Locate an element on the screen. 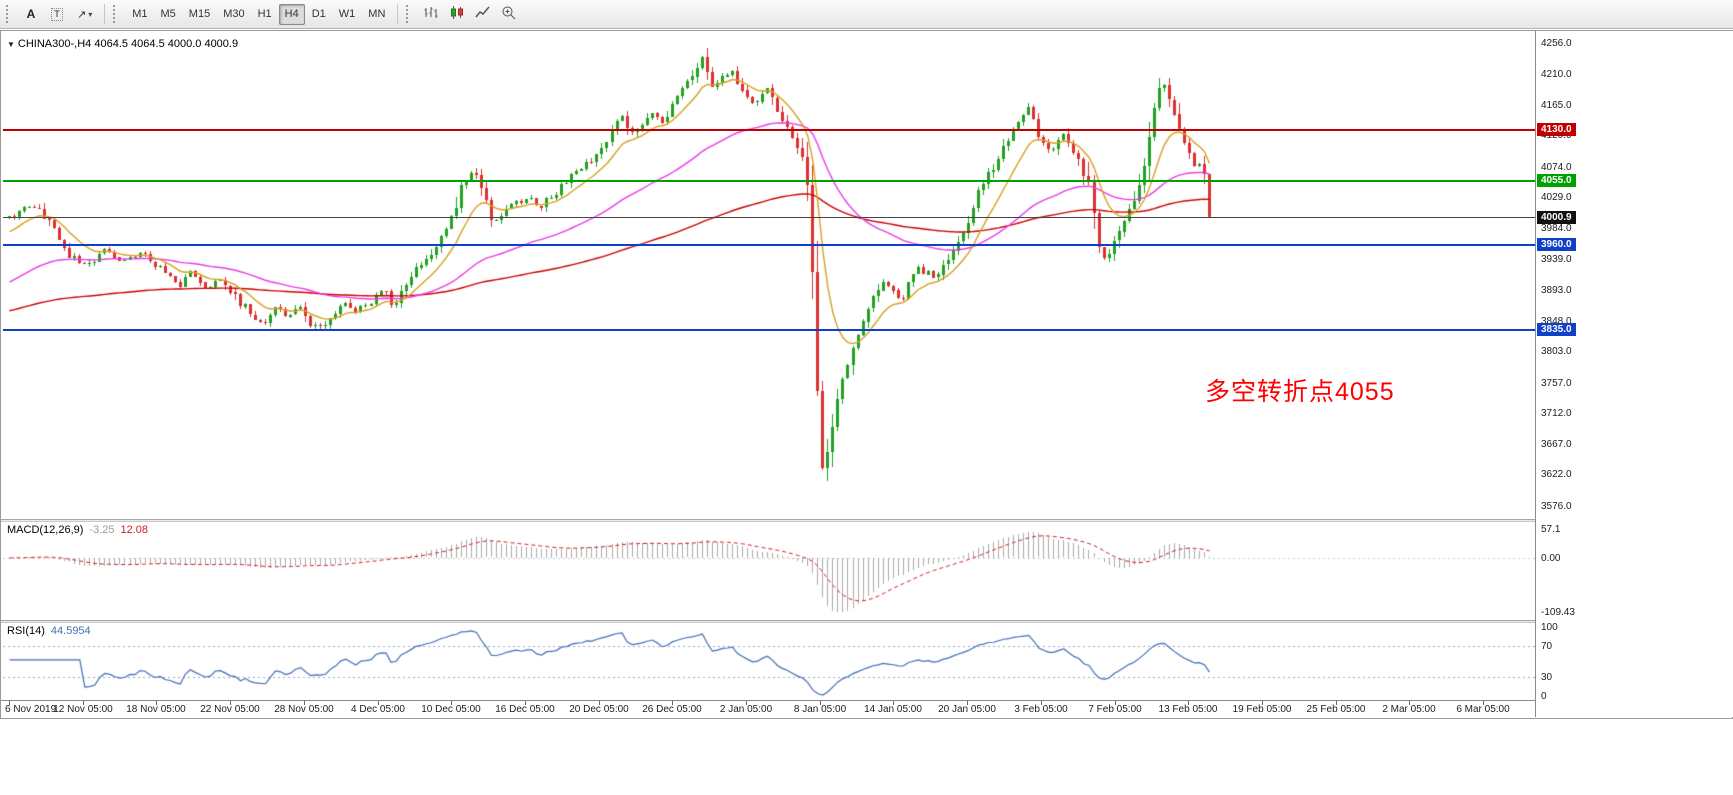 The image size is (1733, 795). price-badge-3835.0: 3835.0 is located at coordinates (1556, 329).